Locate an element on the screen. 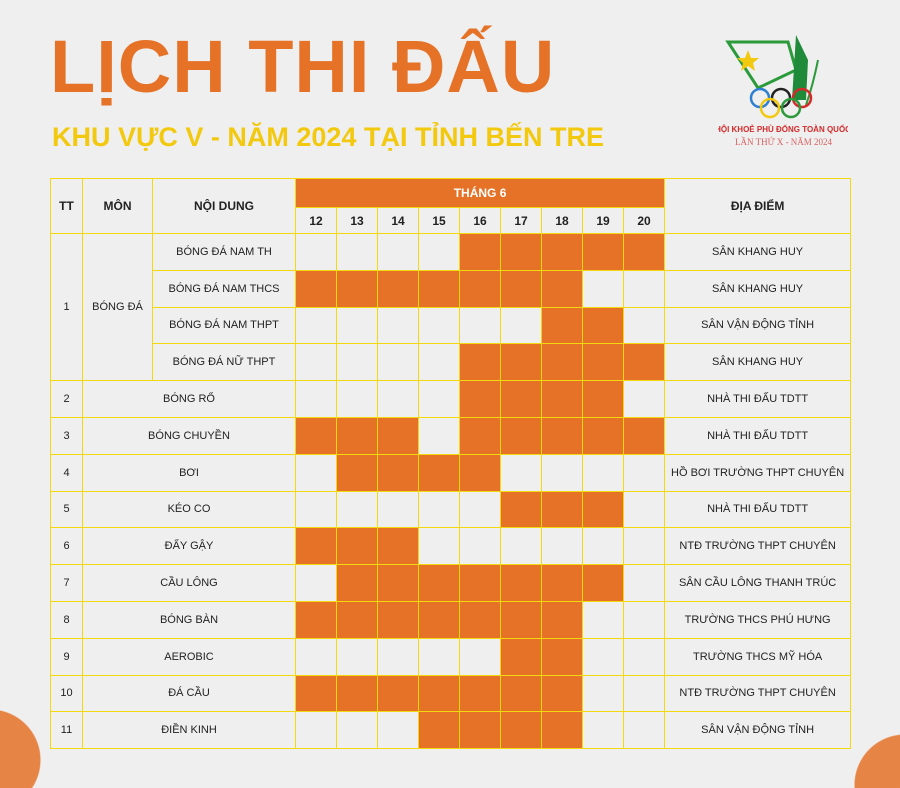  cell-tt: 8 is located at coordinates (66, 619).